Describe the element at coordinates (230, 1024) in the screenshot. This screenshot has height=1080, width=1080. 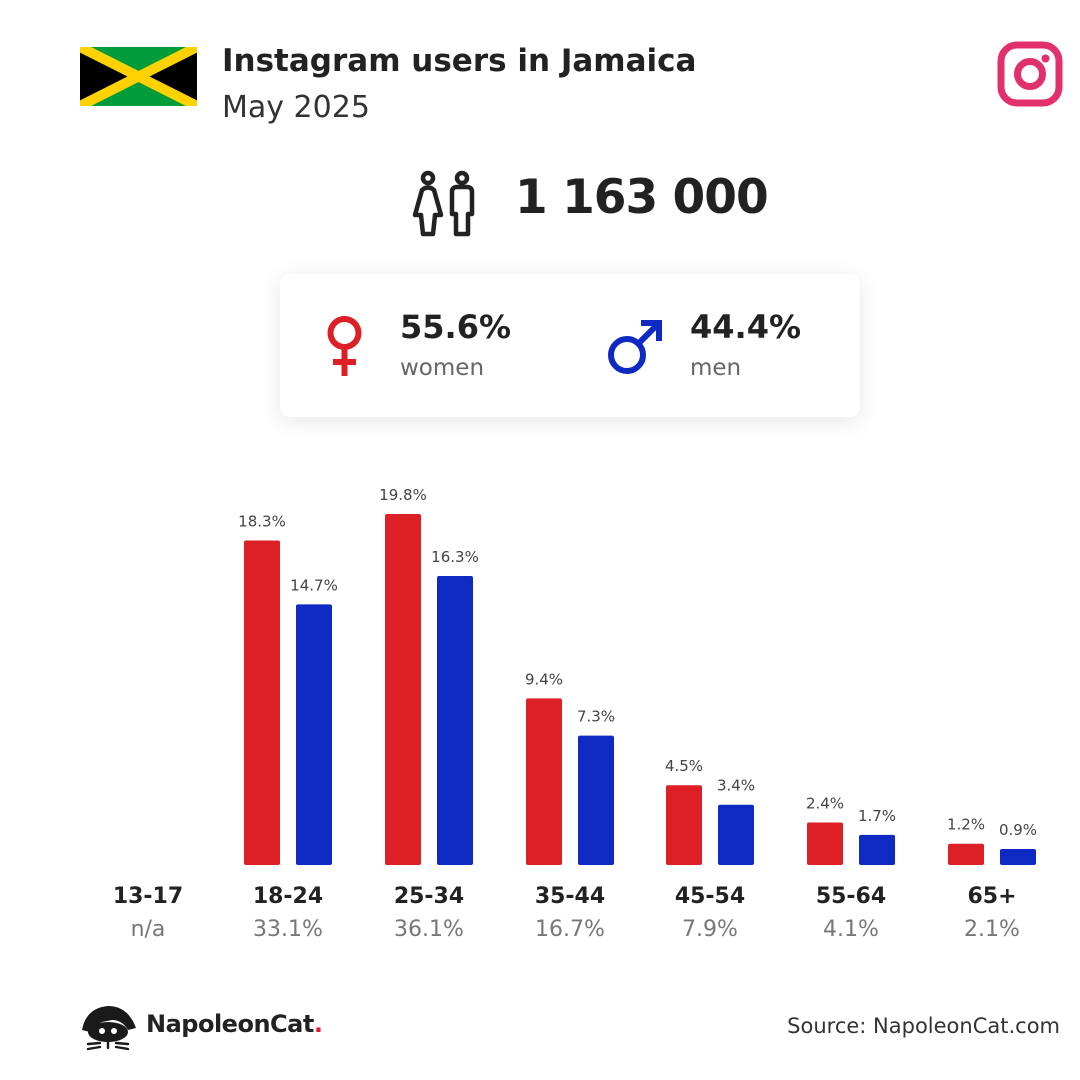
I see `brand-text: NapoleonCat` at that location.